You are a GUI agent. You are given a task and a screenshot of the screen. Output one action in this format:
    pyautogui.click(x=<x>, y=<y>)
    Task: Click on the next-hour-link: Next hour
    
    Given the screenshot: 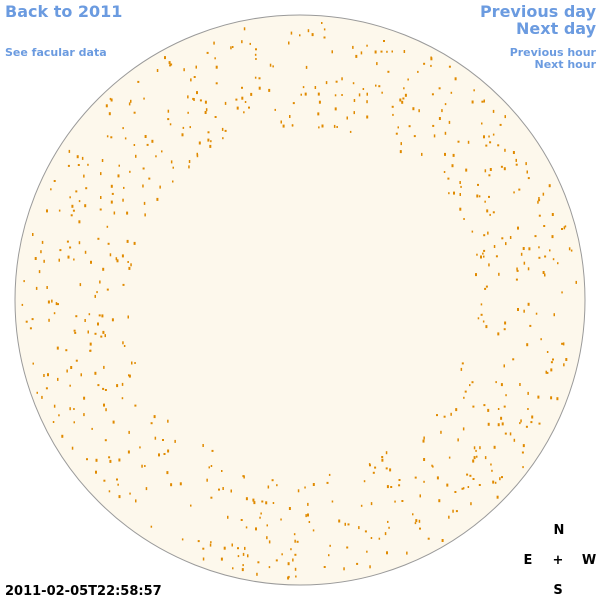 What is the action you would take?
    pyautogui.click(x=566, y=64)
    